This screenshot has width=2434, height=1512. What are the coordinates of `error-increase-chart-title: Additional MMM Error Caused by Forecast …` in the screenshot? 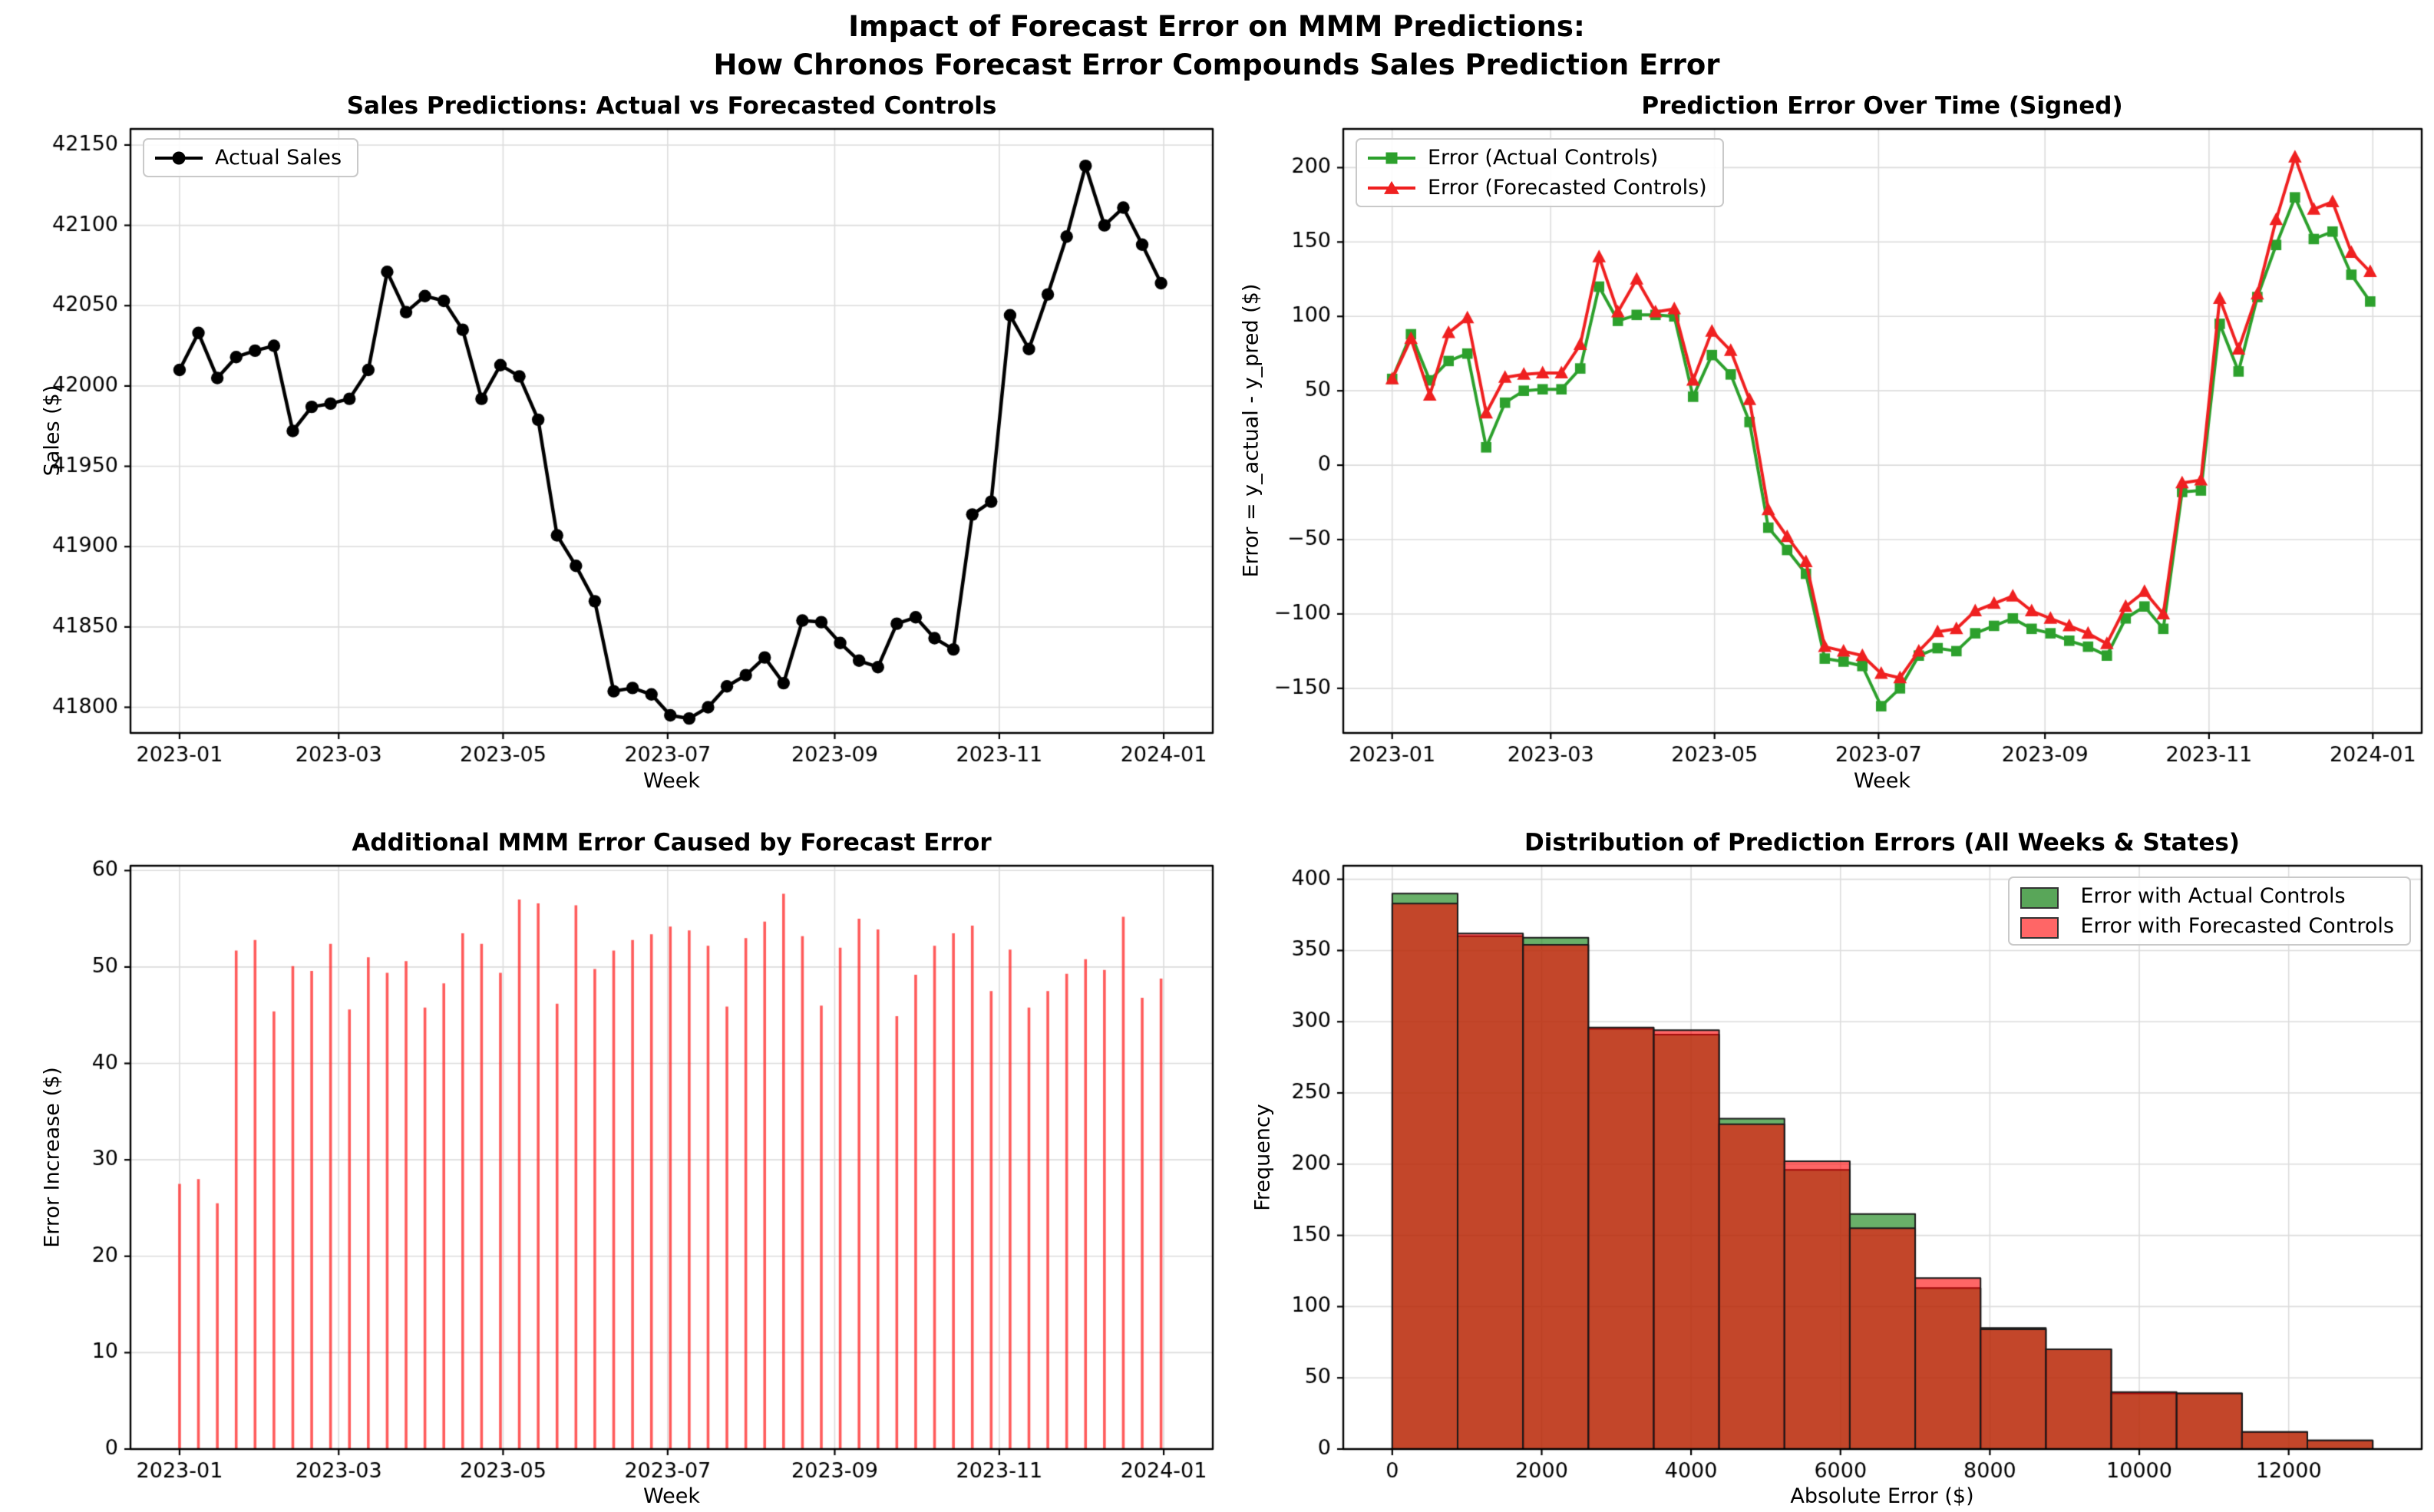 It's located at (672, 843).